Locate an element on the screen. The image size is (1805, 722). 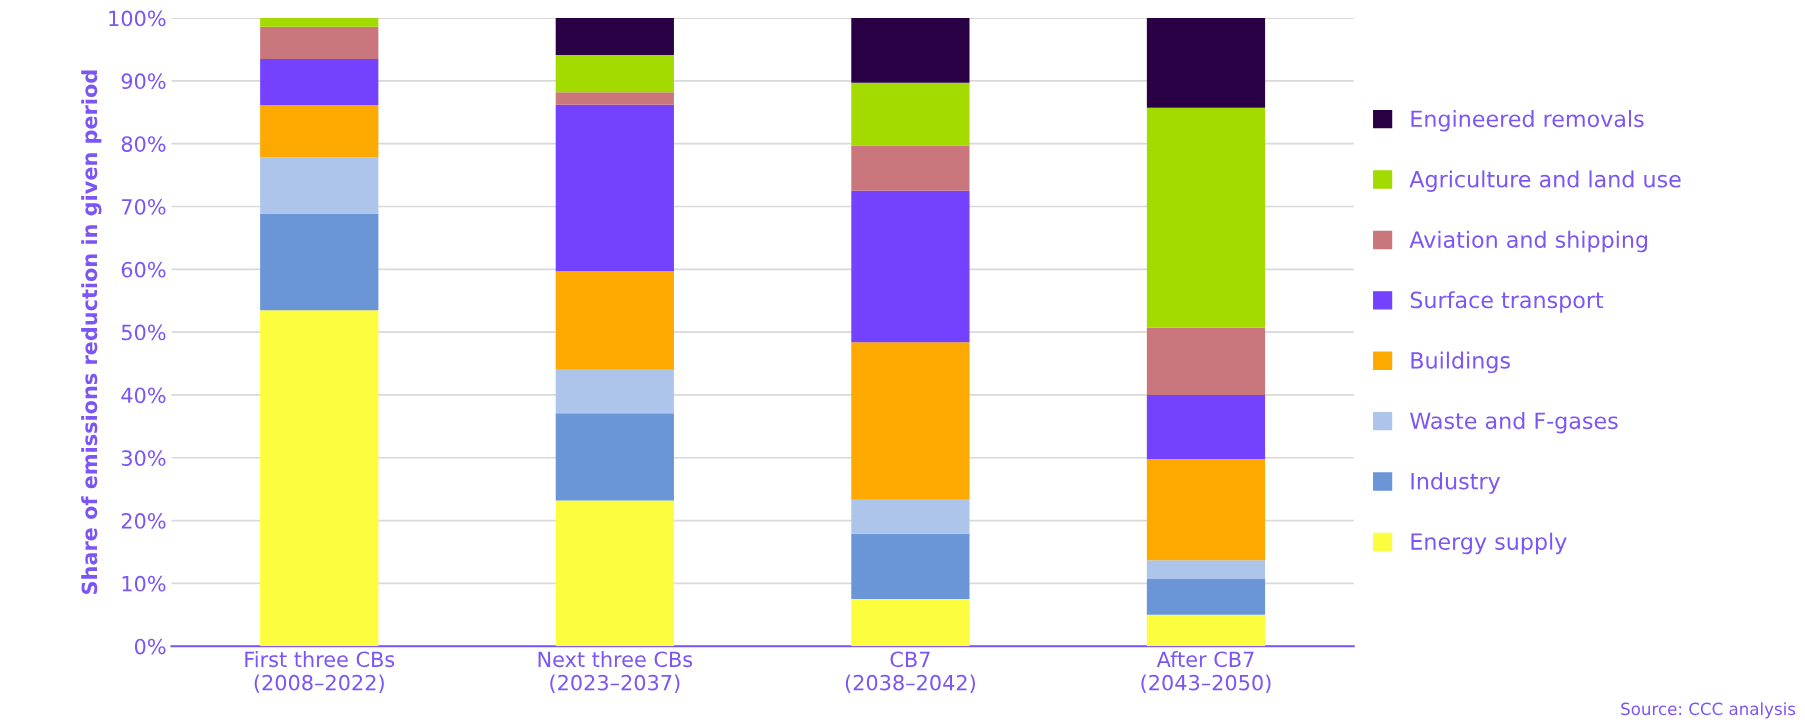
legend-label: Surface transport is located at coordinates (1507, 302).